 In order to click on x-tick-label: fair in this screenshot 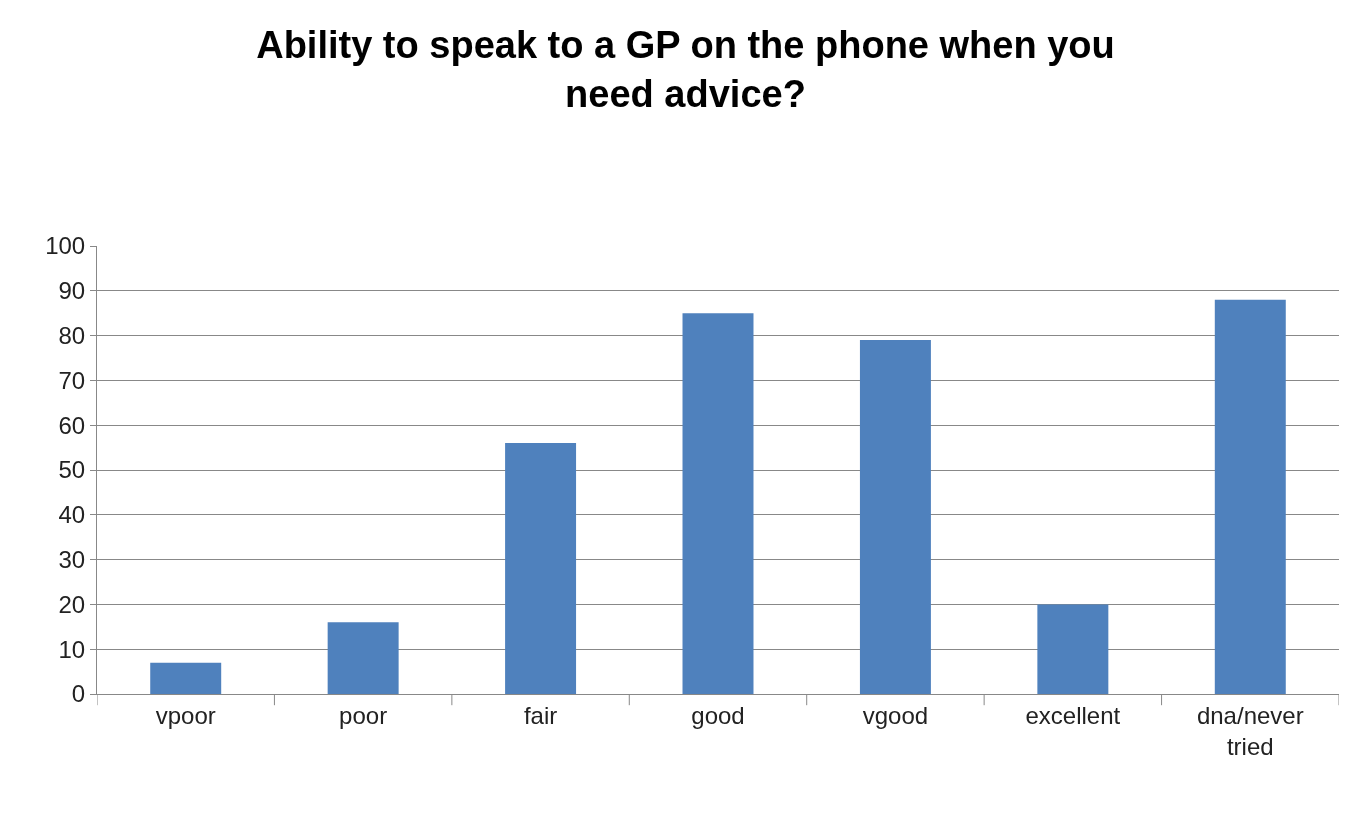, I will do `click(540, 715)`.